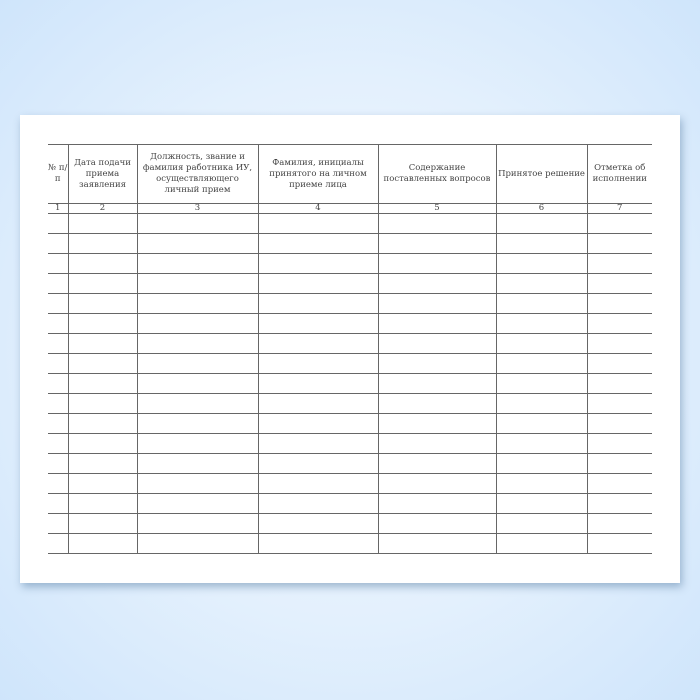 Image resolution: width=700 pixels, height=700 pixels. I want to click on column-number-row: 1 2 3 4 5 6 7, so click(350, 208).